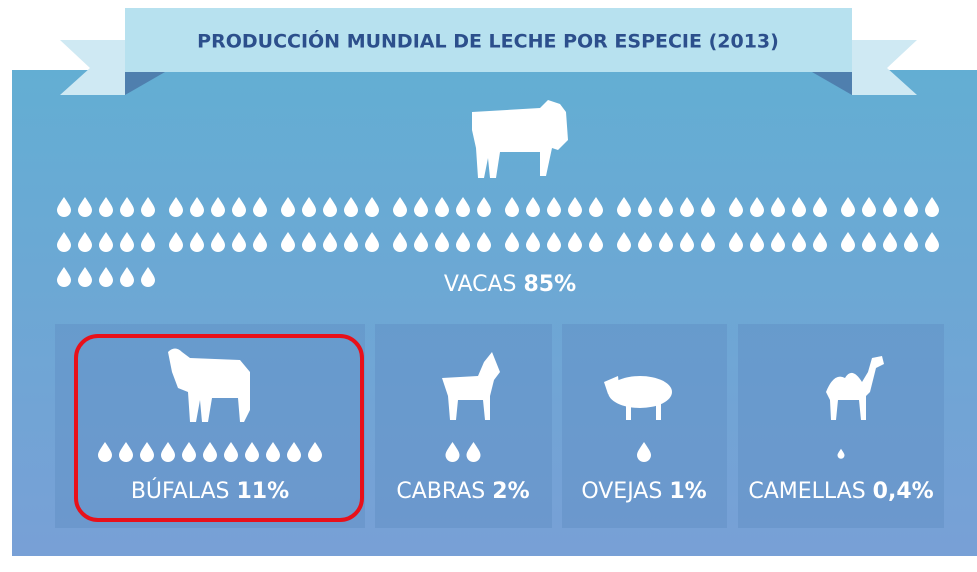  I want to click on species-name: BÚFALAS, so click(180, 491).